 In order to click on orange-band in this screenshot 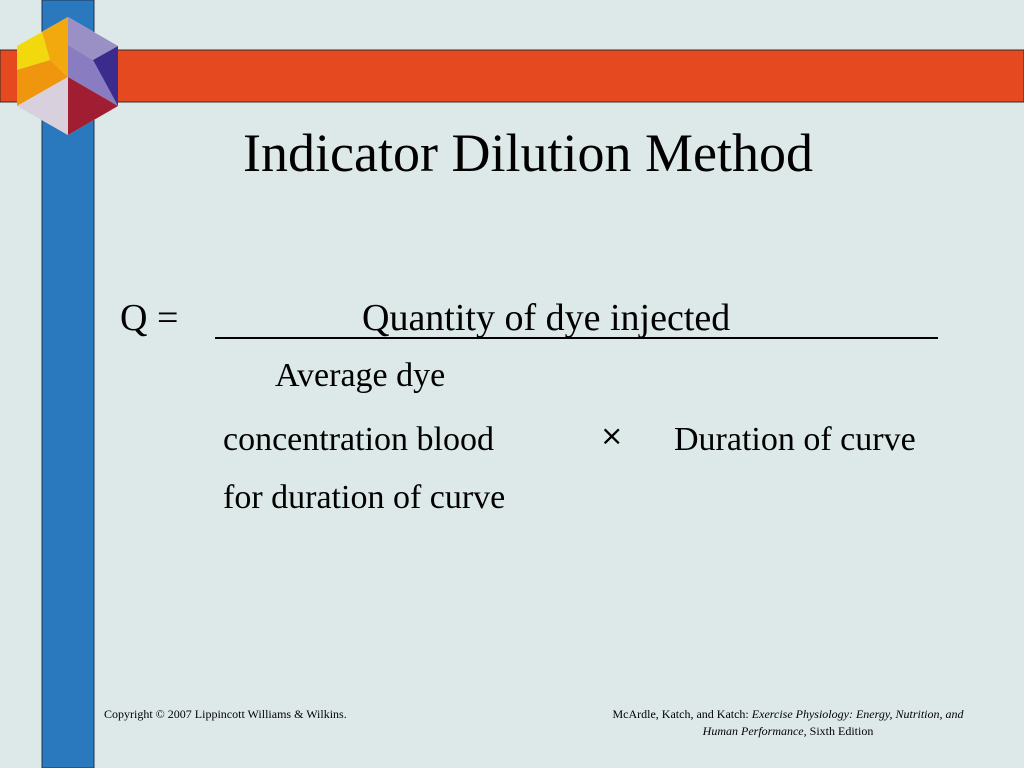, I will do `click(512, 76)`.